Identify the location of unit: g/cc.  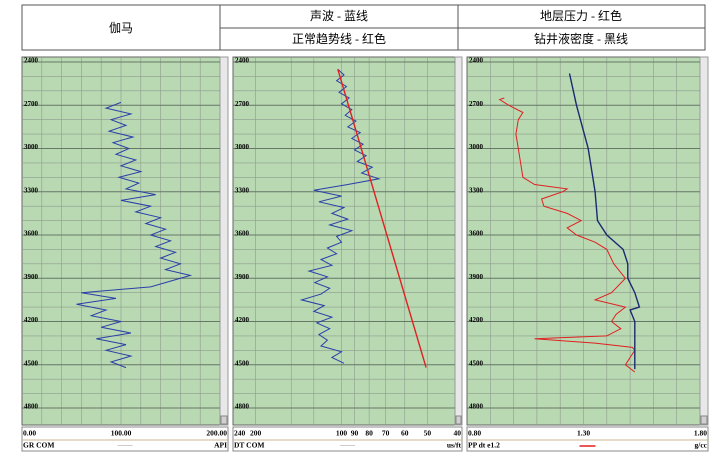
(701, 445).